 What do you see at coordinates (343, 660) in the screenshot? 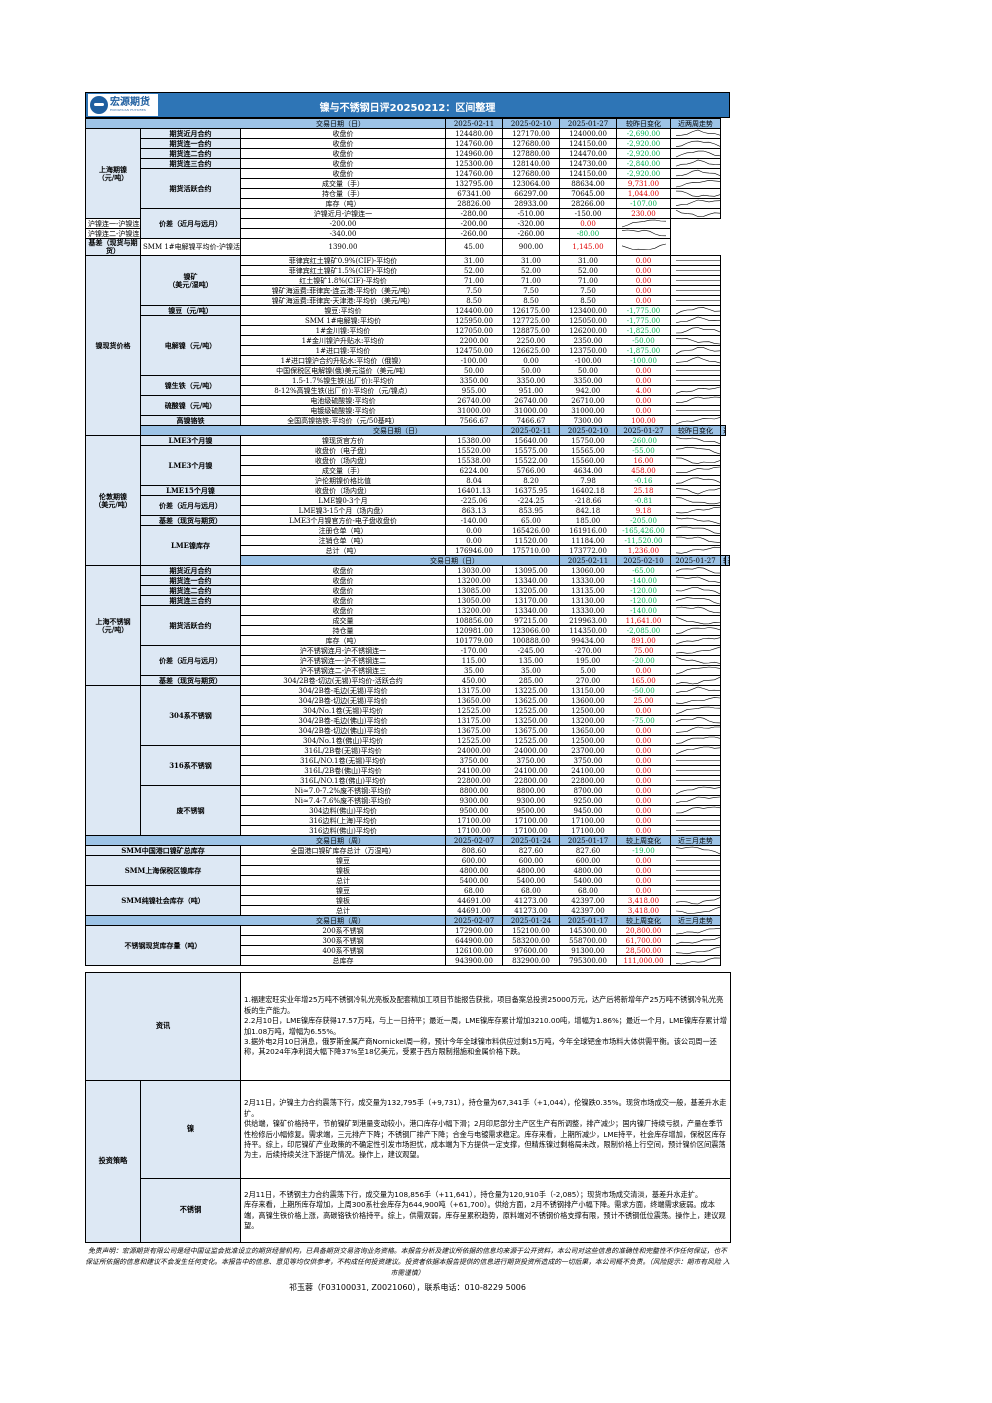
I see `indicator-label: 沪不锈钢连一-沪不锈钢连二` at bounding box center [343, 660].